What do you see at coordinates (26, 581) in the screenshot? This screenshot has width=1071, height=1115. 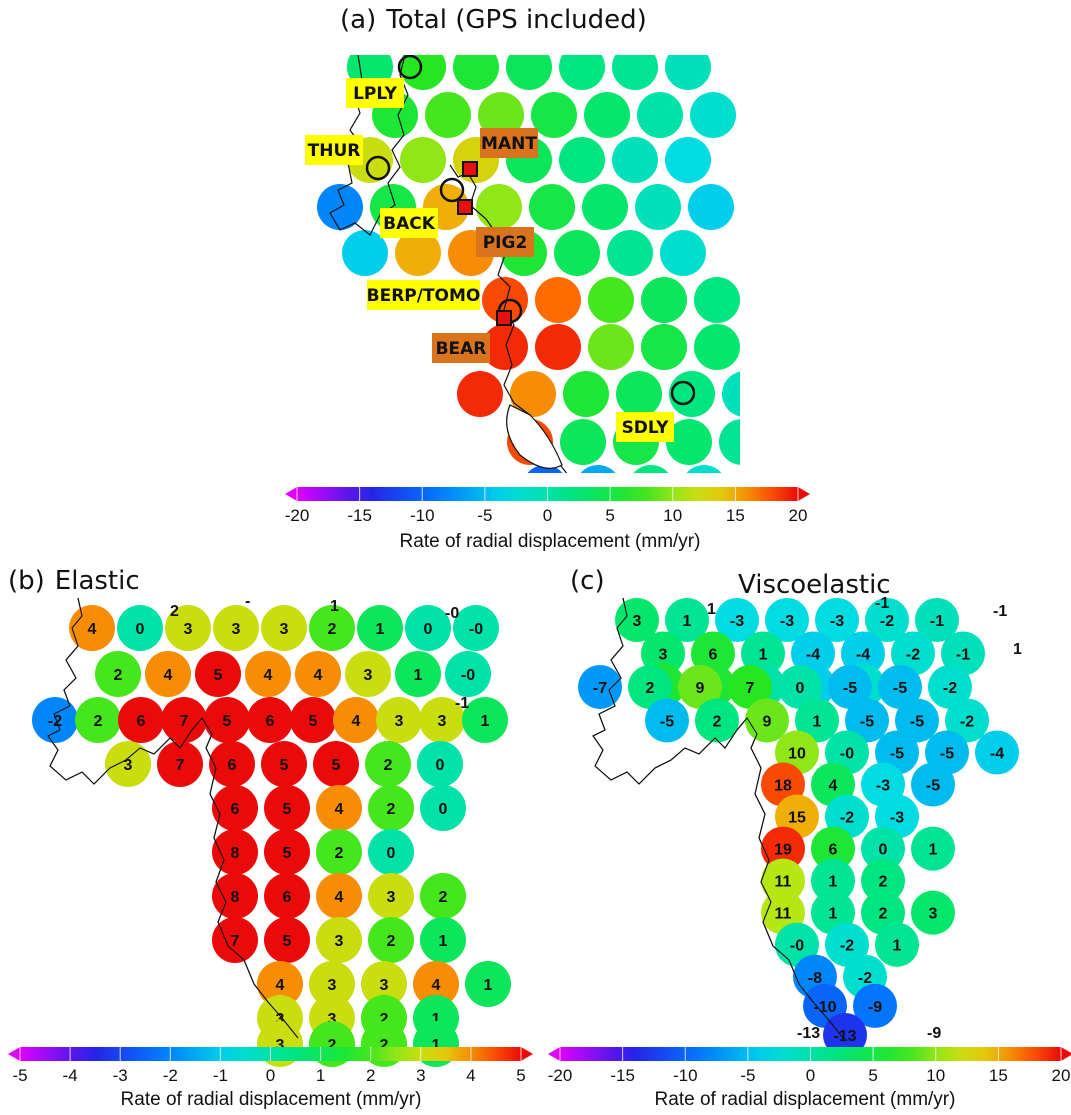 I see `panel-b-tag: (b)` at bounding box center [26, 581].